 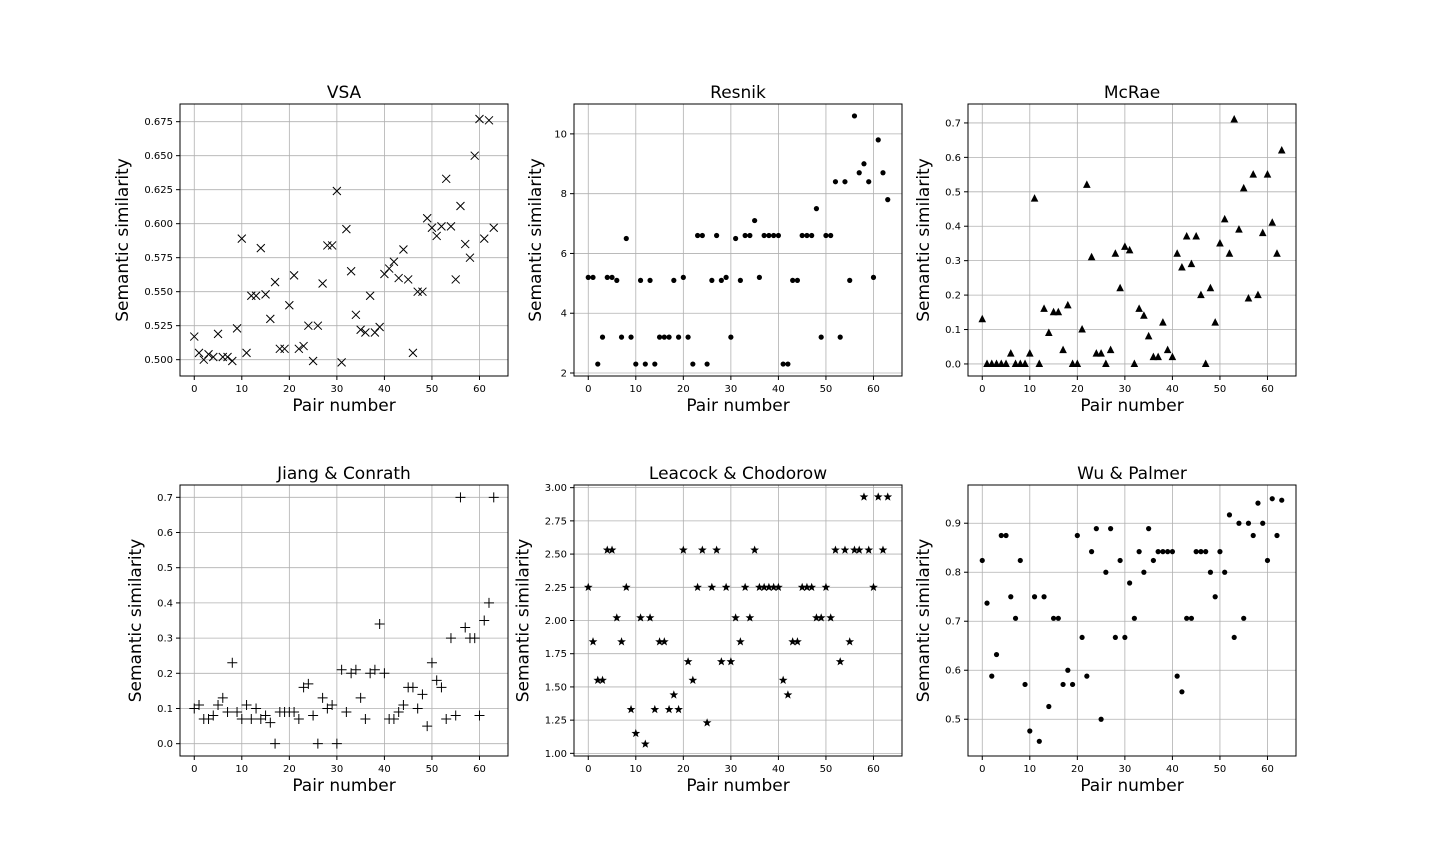 What do you see at coordinates (556, 521) in the screenshot?
I see `y-tick-label: 2.75` at bounding box center [556, 521].